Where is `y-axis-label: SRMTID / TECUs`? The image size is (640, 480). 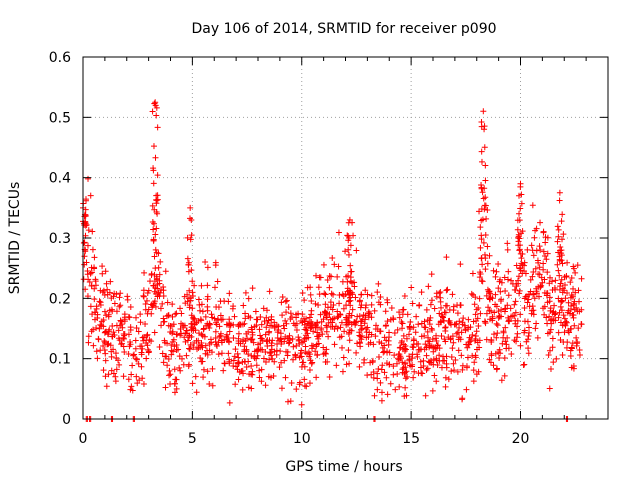
y-axis-label: SRMTID / TECUs is located at coordinates (15, 238).